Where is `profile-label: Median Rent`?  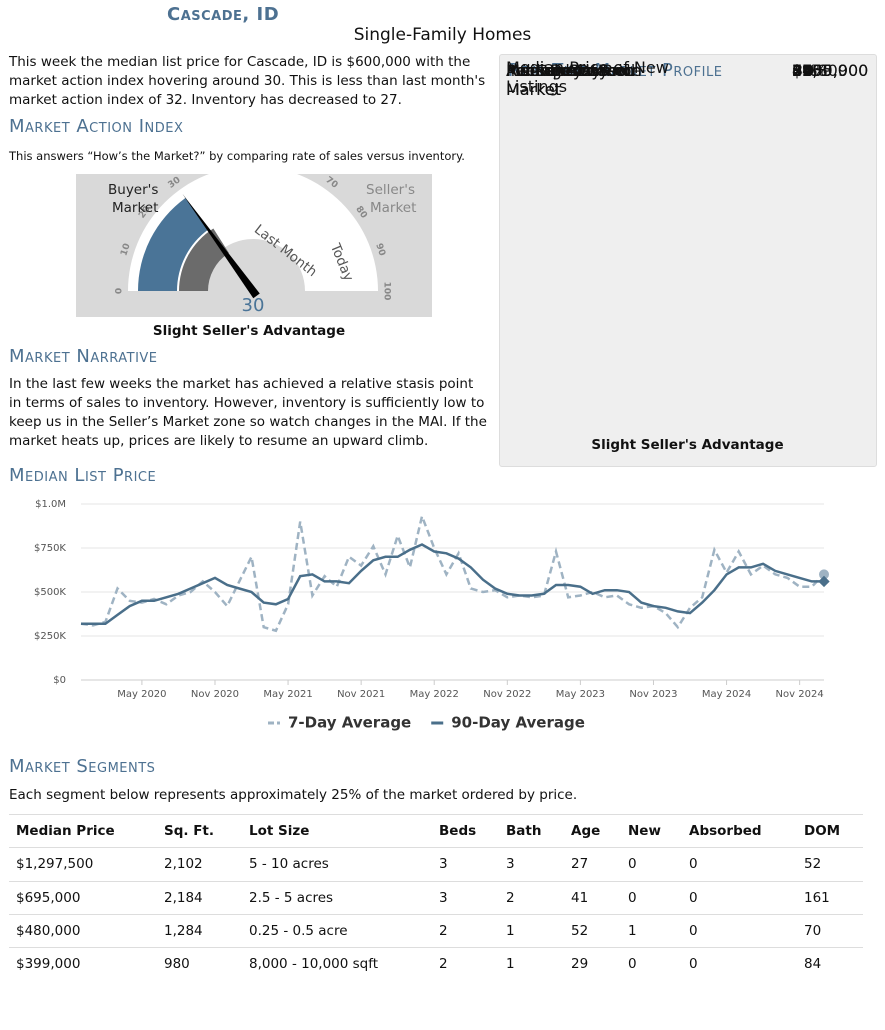 profile-label: Median Rent is located at coordinates (556, 70).